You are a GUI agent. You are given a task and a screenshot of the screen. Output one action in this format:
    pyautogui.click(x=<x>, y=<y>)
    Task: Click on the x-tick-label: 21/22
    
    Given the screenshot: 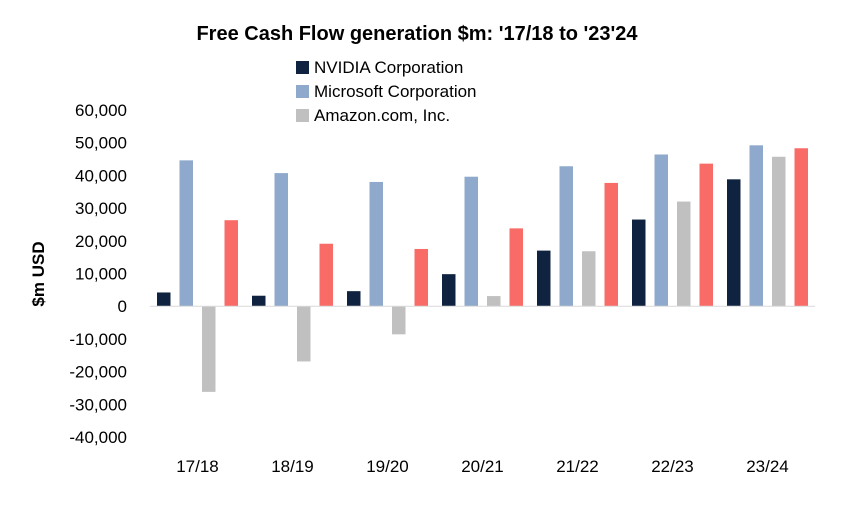 What is the action you would take?
    pyautogui.click(x=577, y=466)
    